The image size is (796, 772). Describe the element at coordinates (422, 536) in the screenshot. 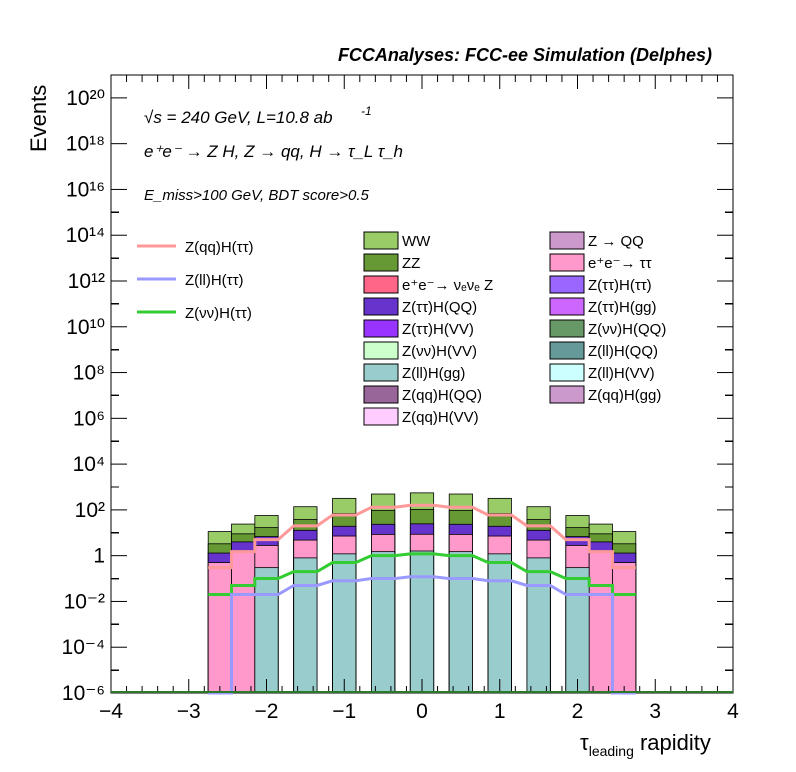

I see `series-line-Z(qq)H(ττ)` at that location.